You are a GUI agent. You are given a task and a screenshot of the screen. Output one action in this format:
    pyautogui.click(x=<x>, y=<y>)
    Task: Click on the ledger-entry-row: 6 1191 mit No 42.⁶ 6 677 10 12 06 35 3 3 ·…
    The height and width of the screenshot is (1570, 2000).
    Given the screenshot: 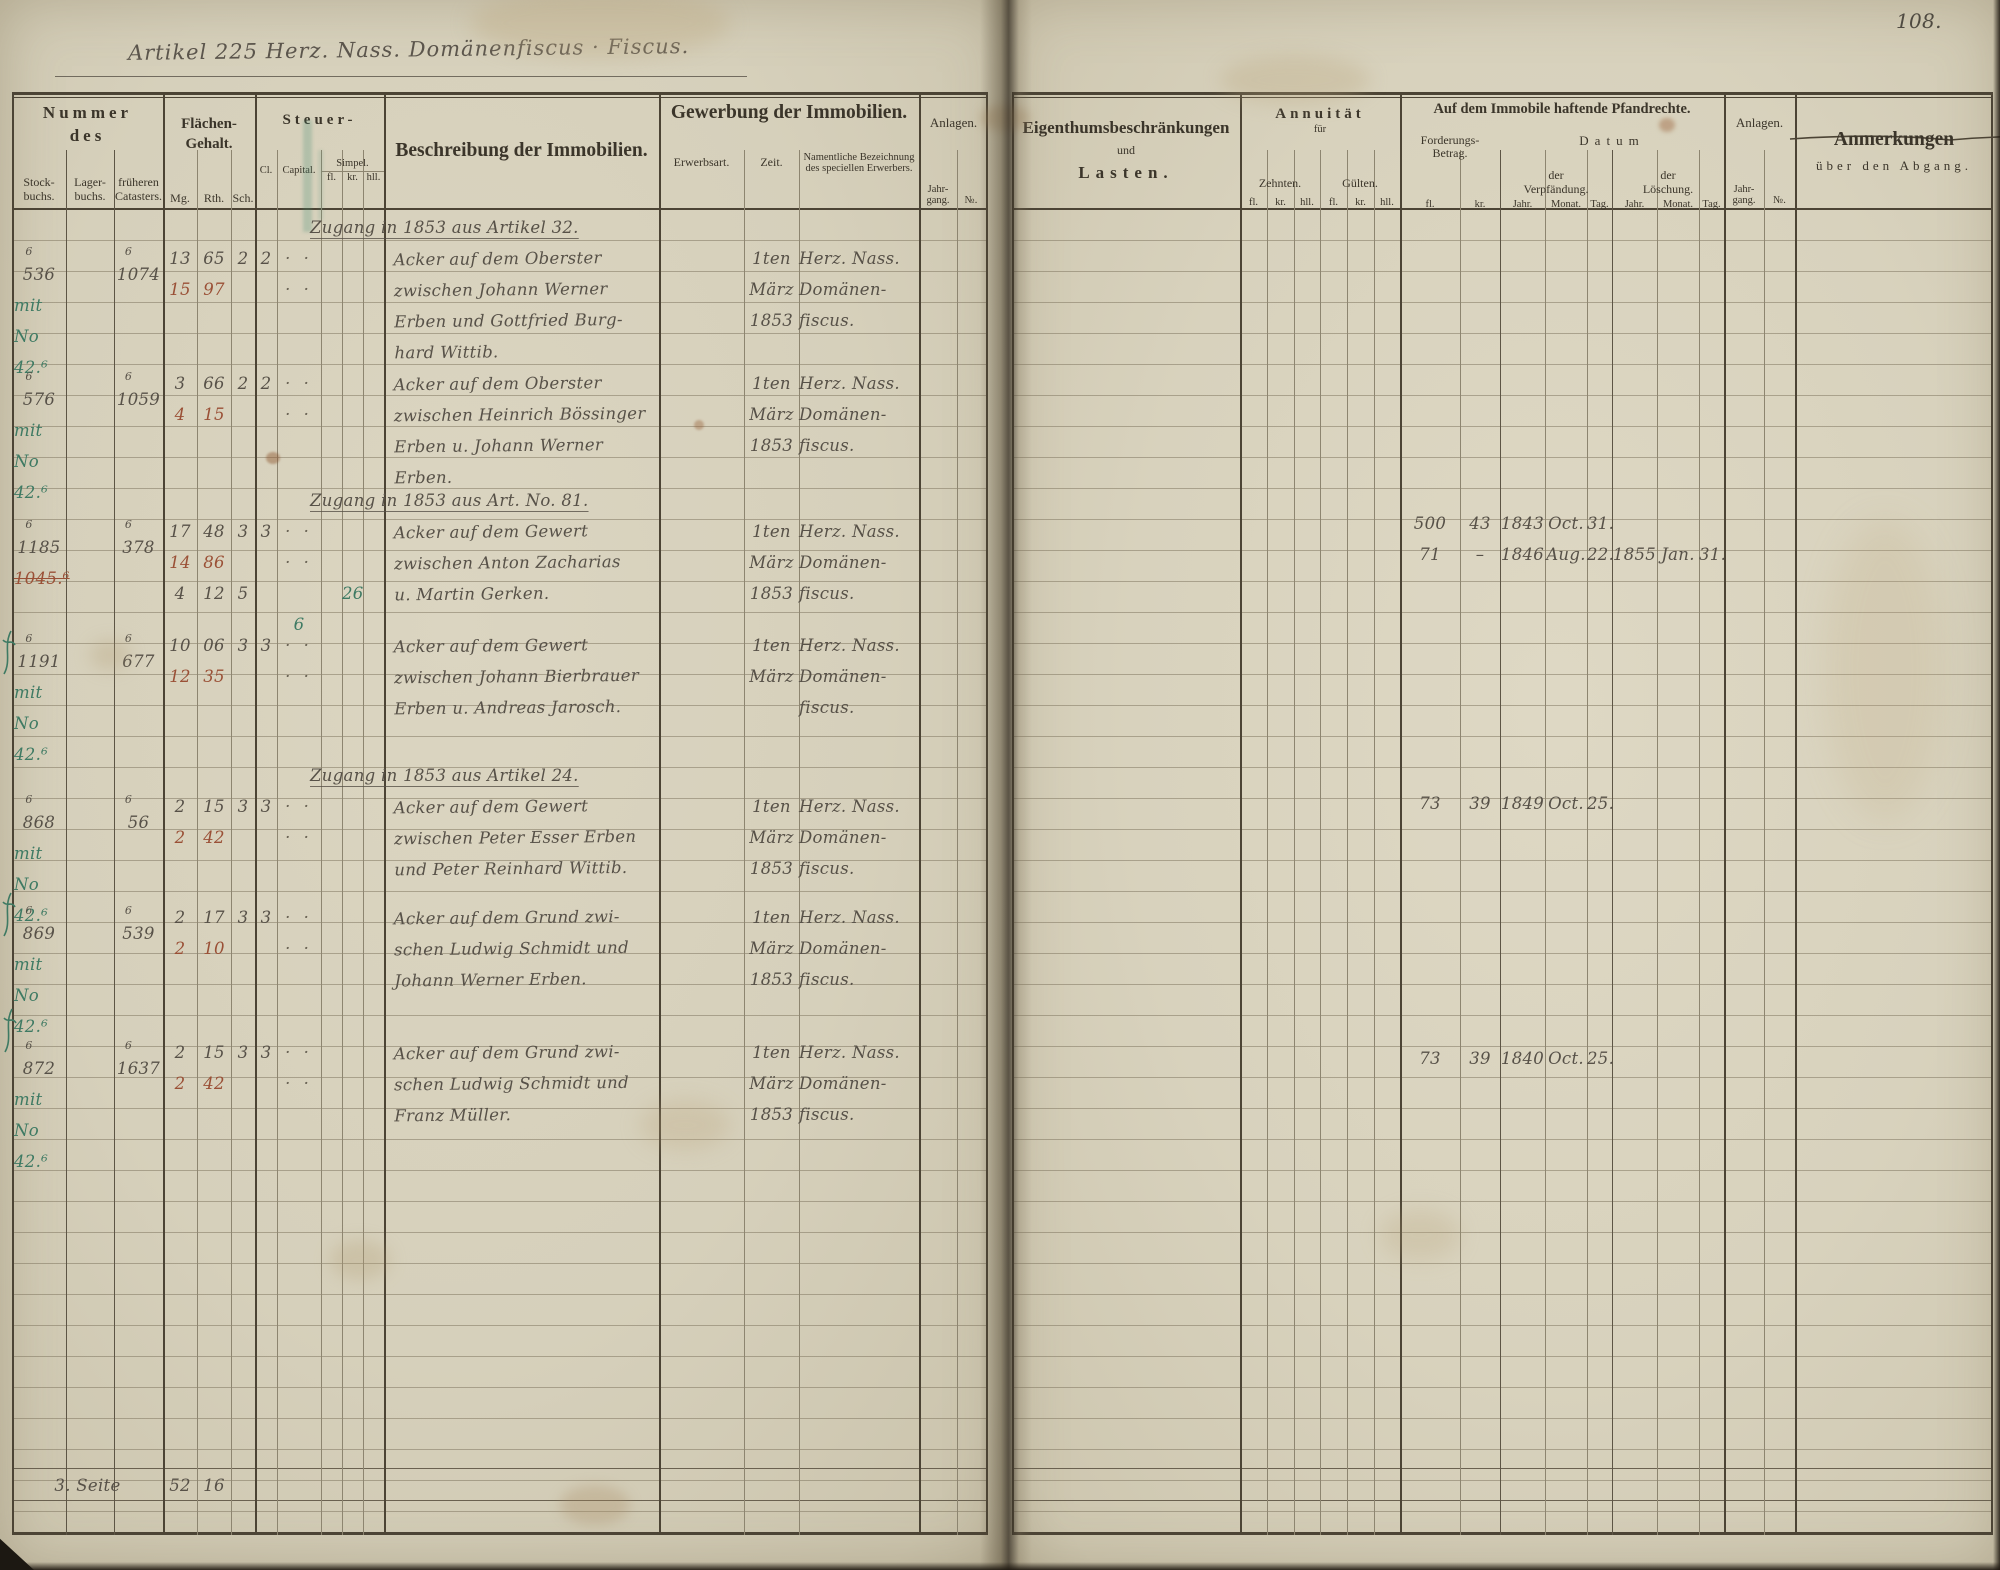 What is the action you would take?
    pyautogui.click(x=500, y=700)
    